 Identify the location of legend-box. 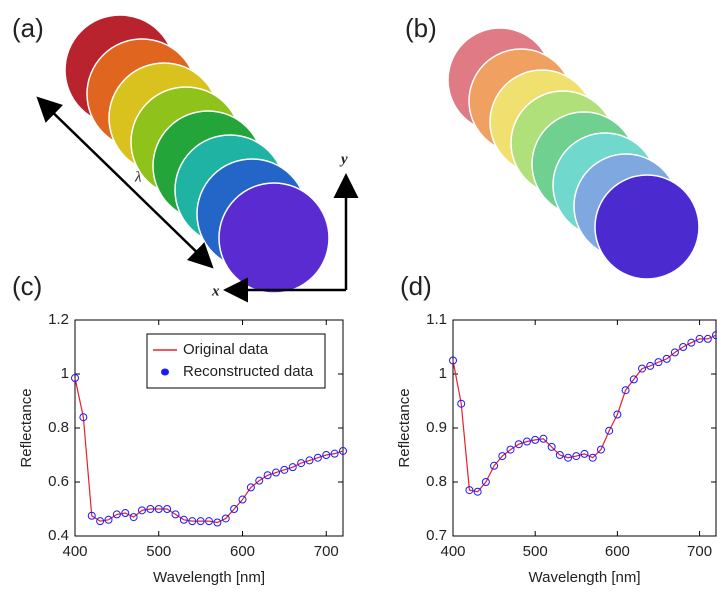
(236, 361).